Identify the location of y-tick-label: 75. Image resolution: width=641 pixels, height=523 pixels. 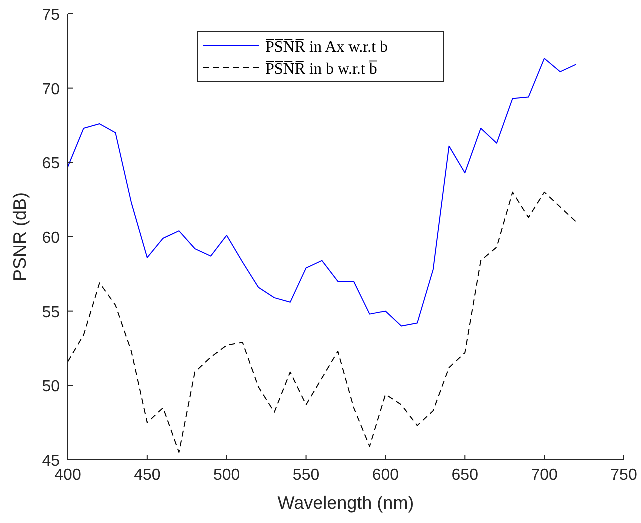
(51, 15).